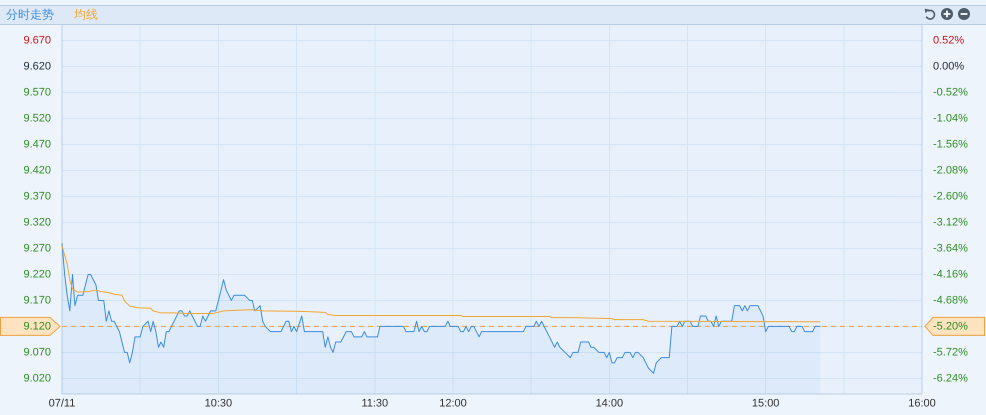 Image resolution: width=986 pixels, height=415 pixels. I want to click on y2-tick-label: -2.60%, so click(950, 196).